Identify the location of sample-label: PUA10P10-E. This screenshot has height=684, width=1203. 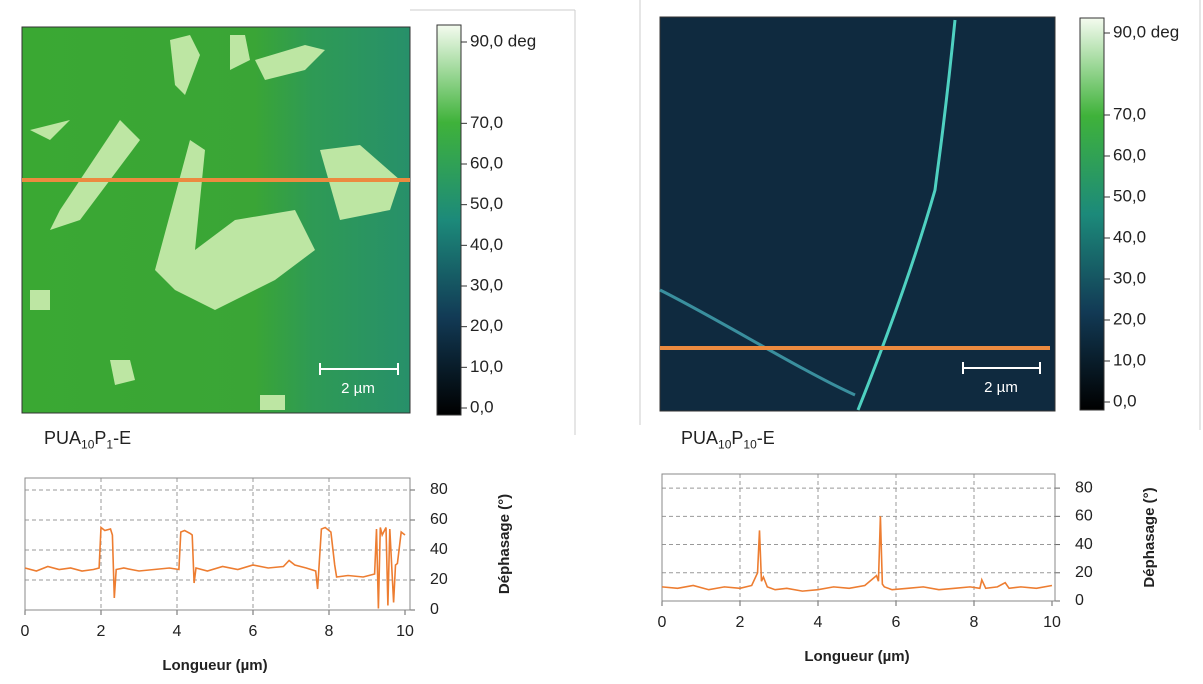
(728, 440).